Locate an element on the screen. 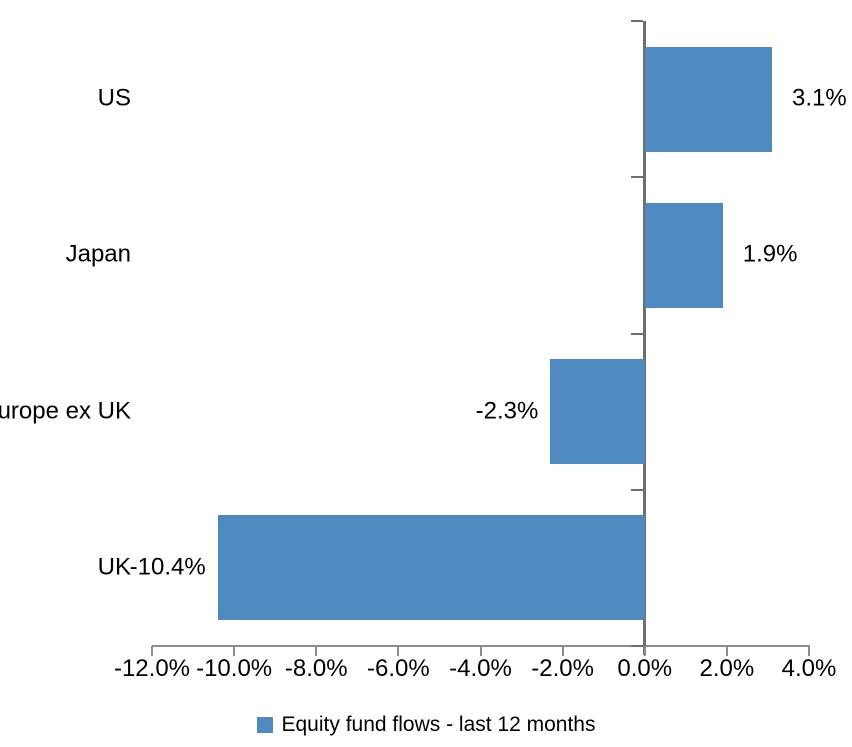 The width and height of the screenshot is (852, 747). x-tick-label: -6.0% is located at coordinates (398, 668).